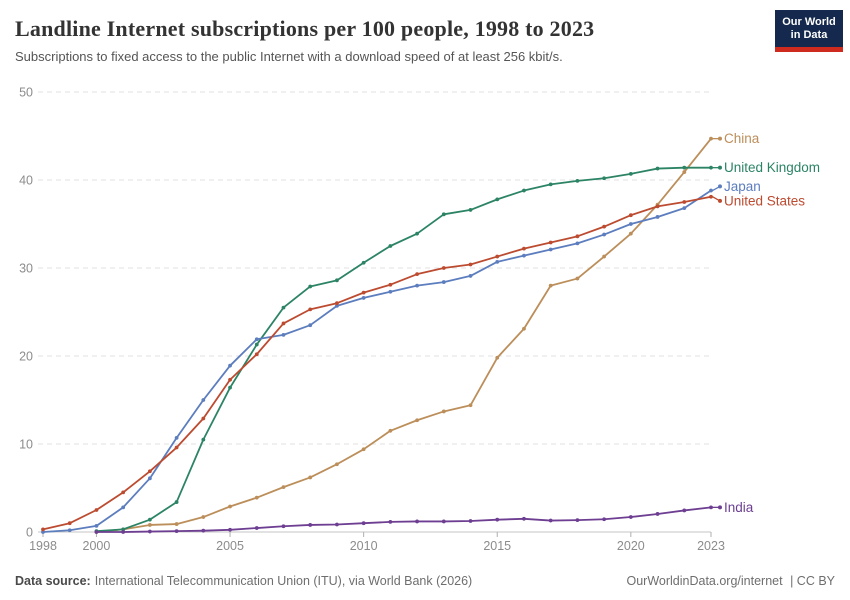  I want to click on owid-logo: Our World in Data, so click(809, 31).